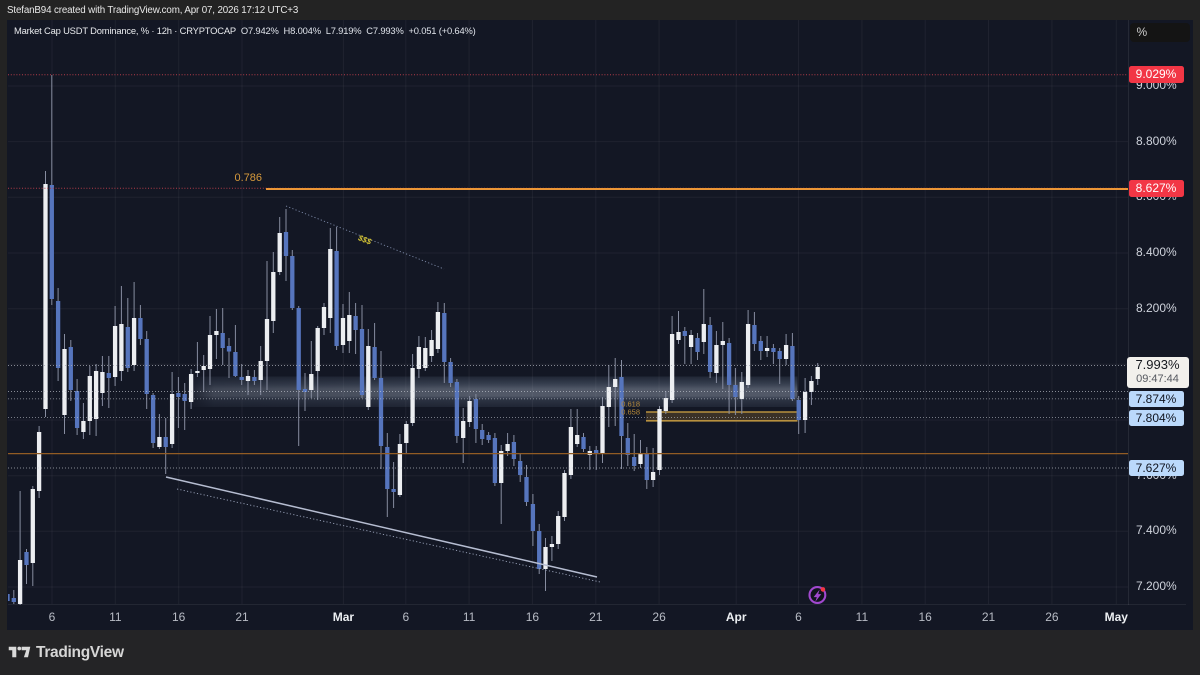 This screenshot has width=1200, height=675. What do you see at coordinates (630, 404) in the screenshot?
I see `svg-text: 0.618` at bounding box center [630, 404].